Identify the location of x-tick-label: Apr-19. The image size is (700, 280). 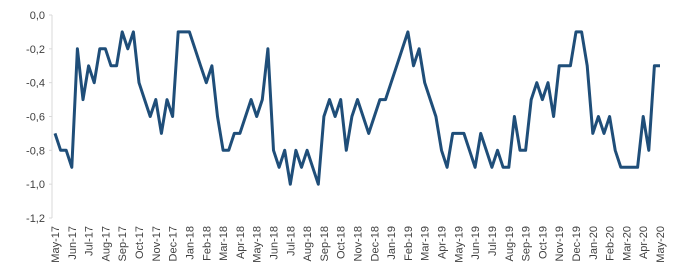
(443, 242).